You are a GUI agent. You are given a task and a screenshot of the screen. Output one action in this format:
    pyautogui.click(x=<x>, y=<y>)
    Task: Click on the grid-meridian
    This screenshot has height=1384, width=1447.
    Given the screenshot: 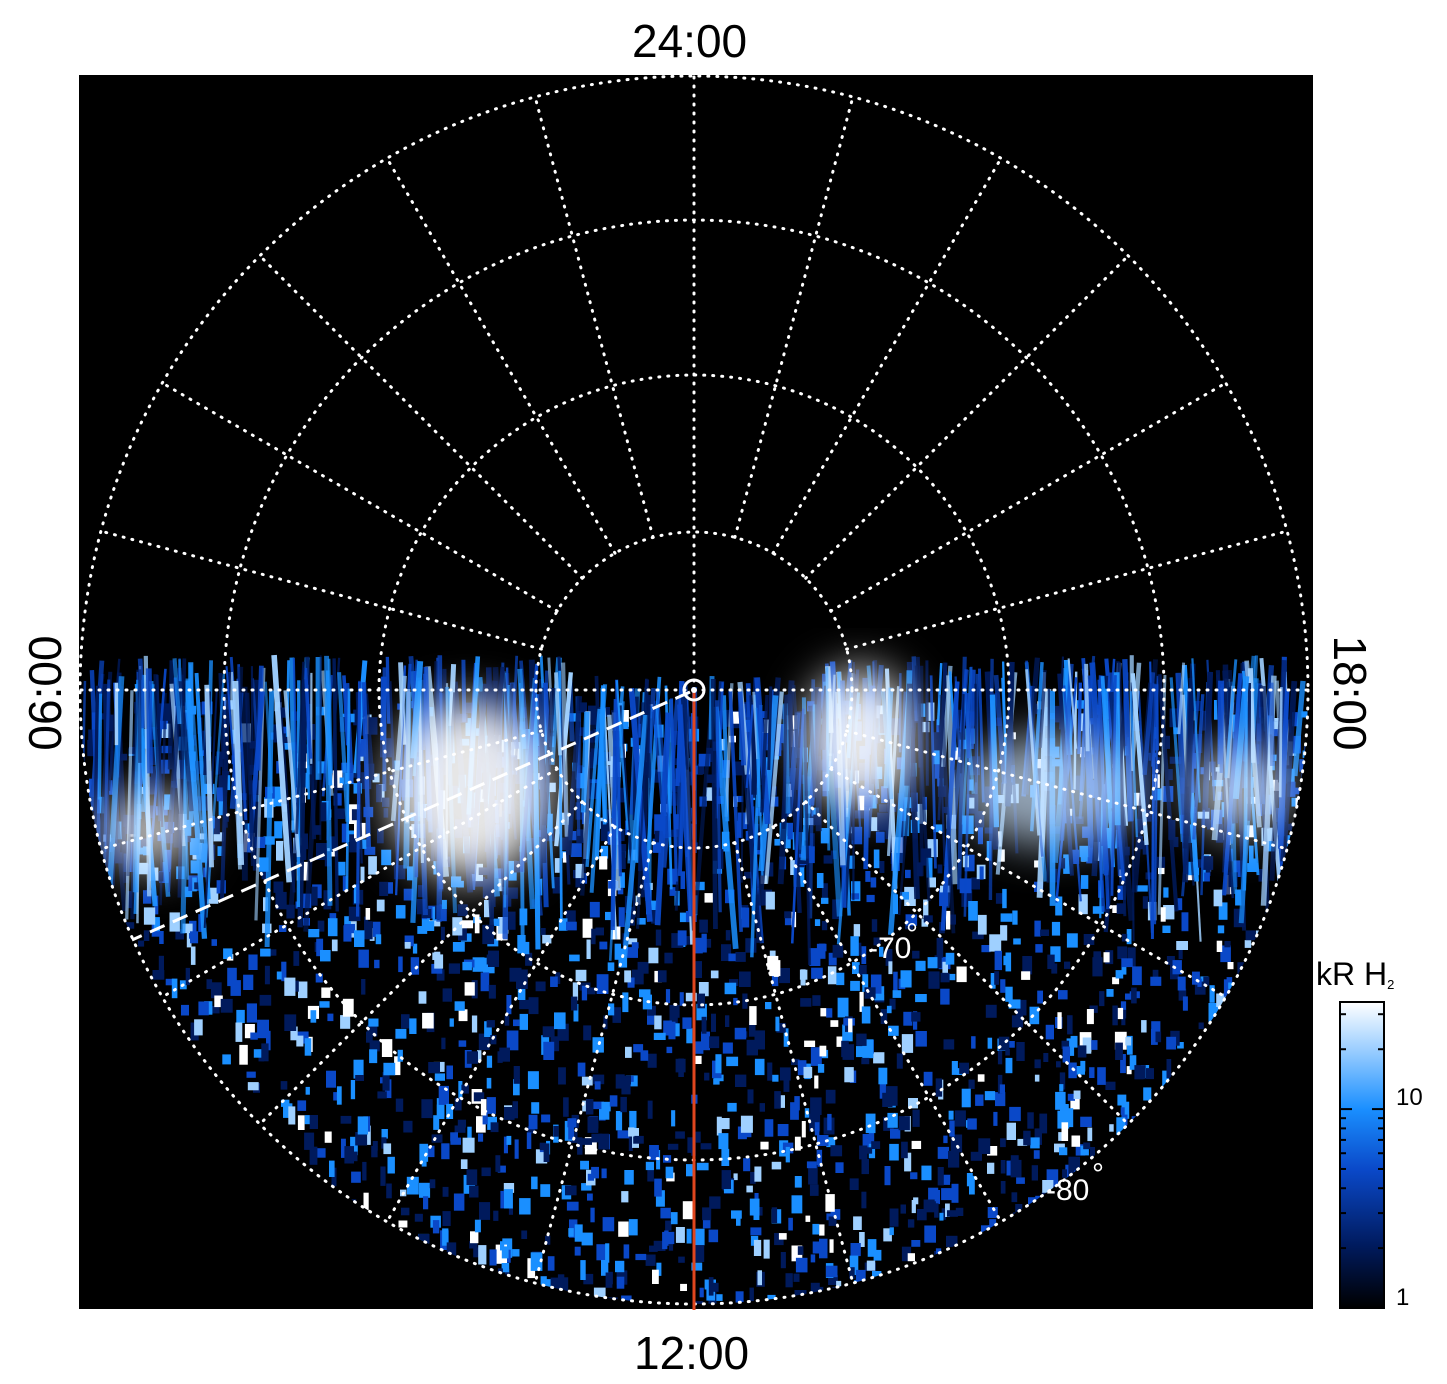 What is the action you would take?
    pyautogui.click(x=594, y=317)
    